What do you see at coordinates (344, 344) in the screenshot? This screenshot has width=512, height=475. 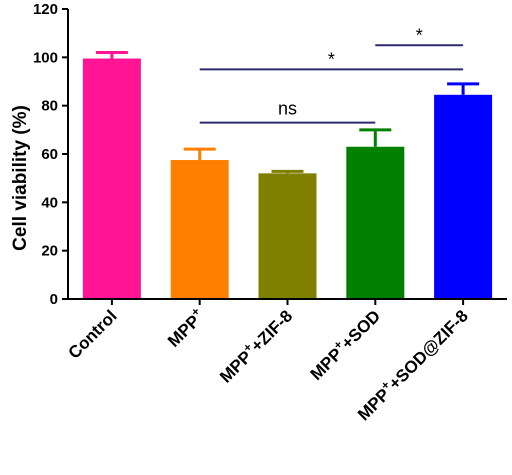 I see `x-tick-label-3: MPP++SOD` at bounding box center [344, 344].